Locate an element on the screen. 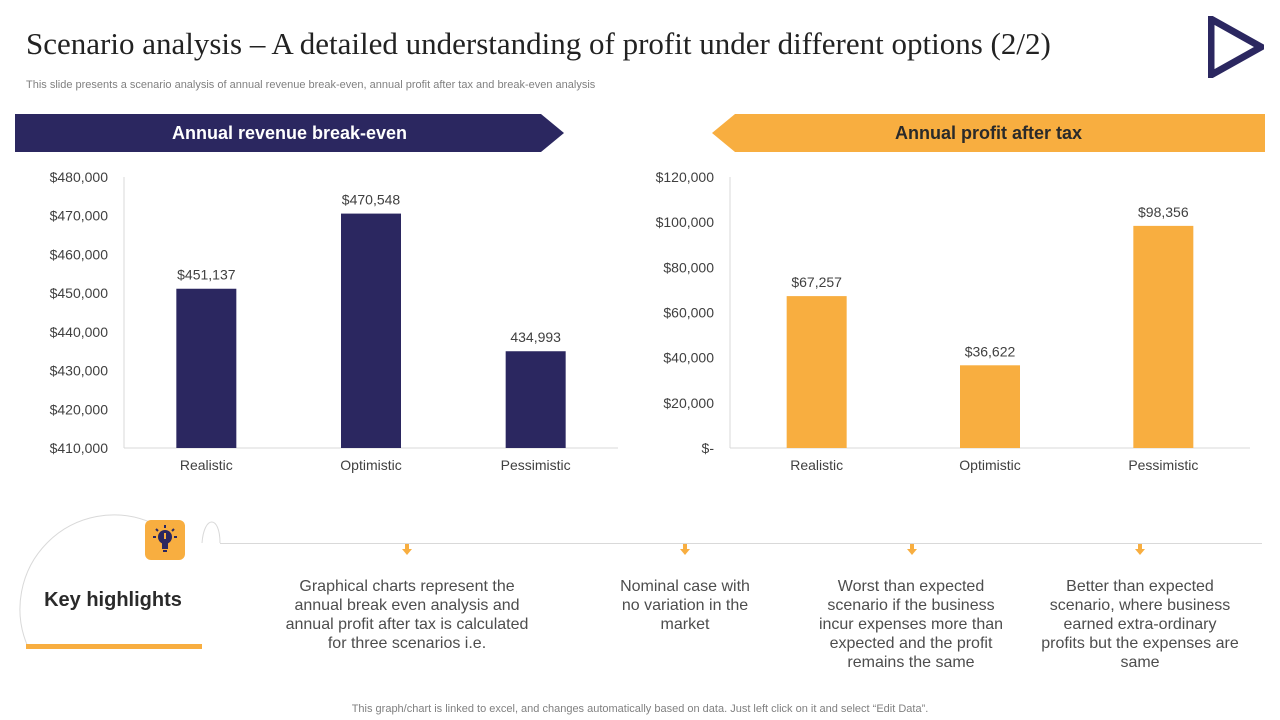 The width and height of the screenshot is (1280, 720). y-tick-label: $410,000 is located at coordinates (79, 448).